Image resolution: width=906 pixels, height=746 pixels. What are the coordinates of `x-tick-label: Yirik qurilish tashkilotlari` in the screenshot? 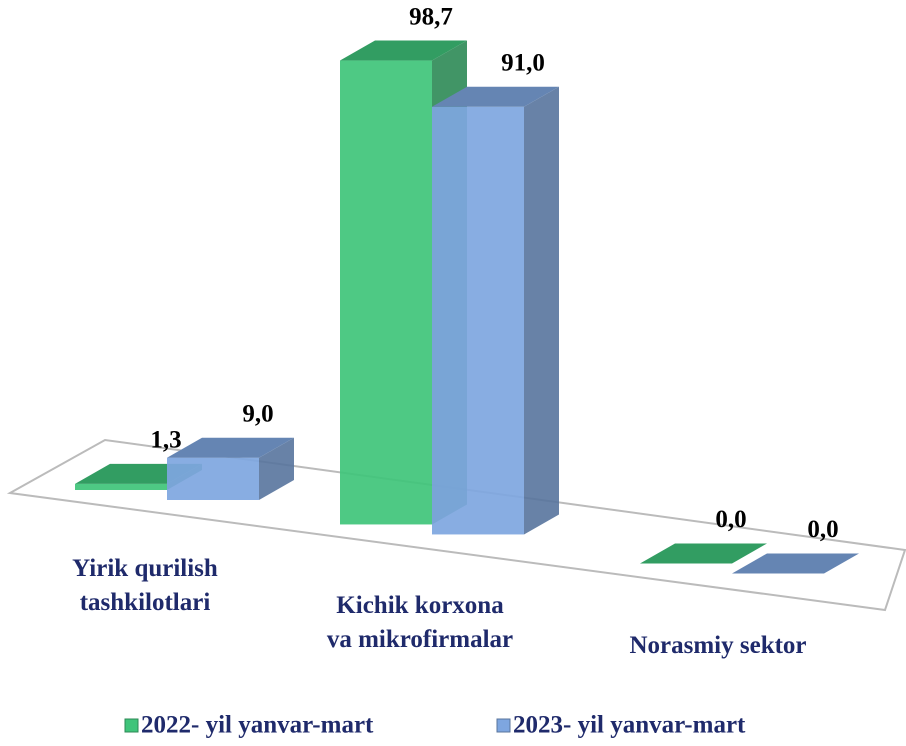 It's located at (145, 585).